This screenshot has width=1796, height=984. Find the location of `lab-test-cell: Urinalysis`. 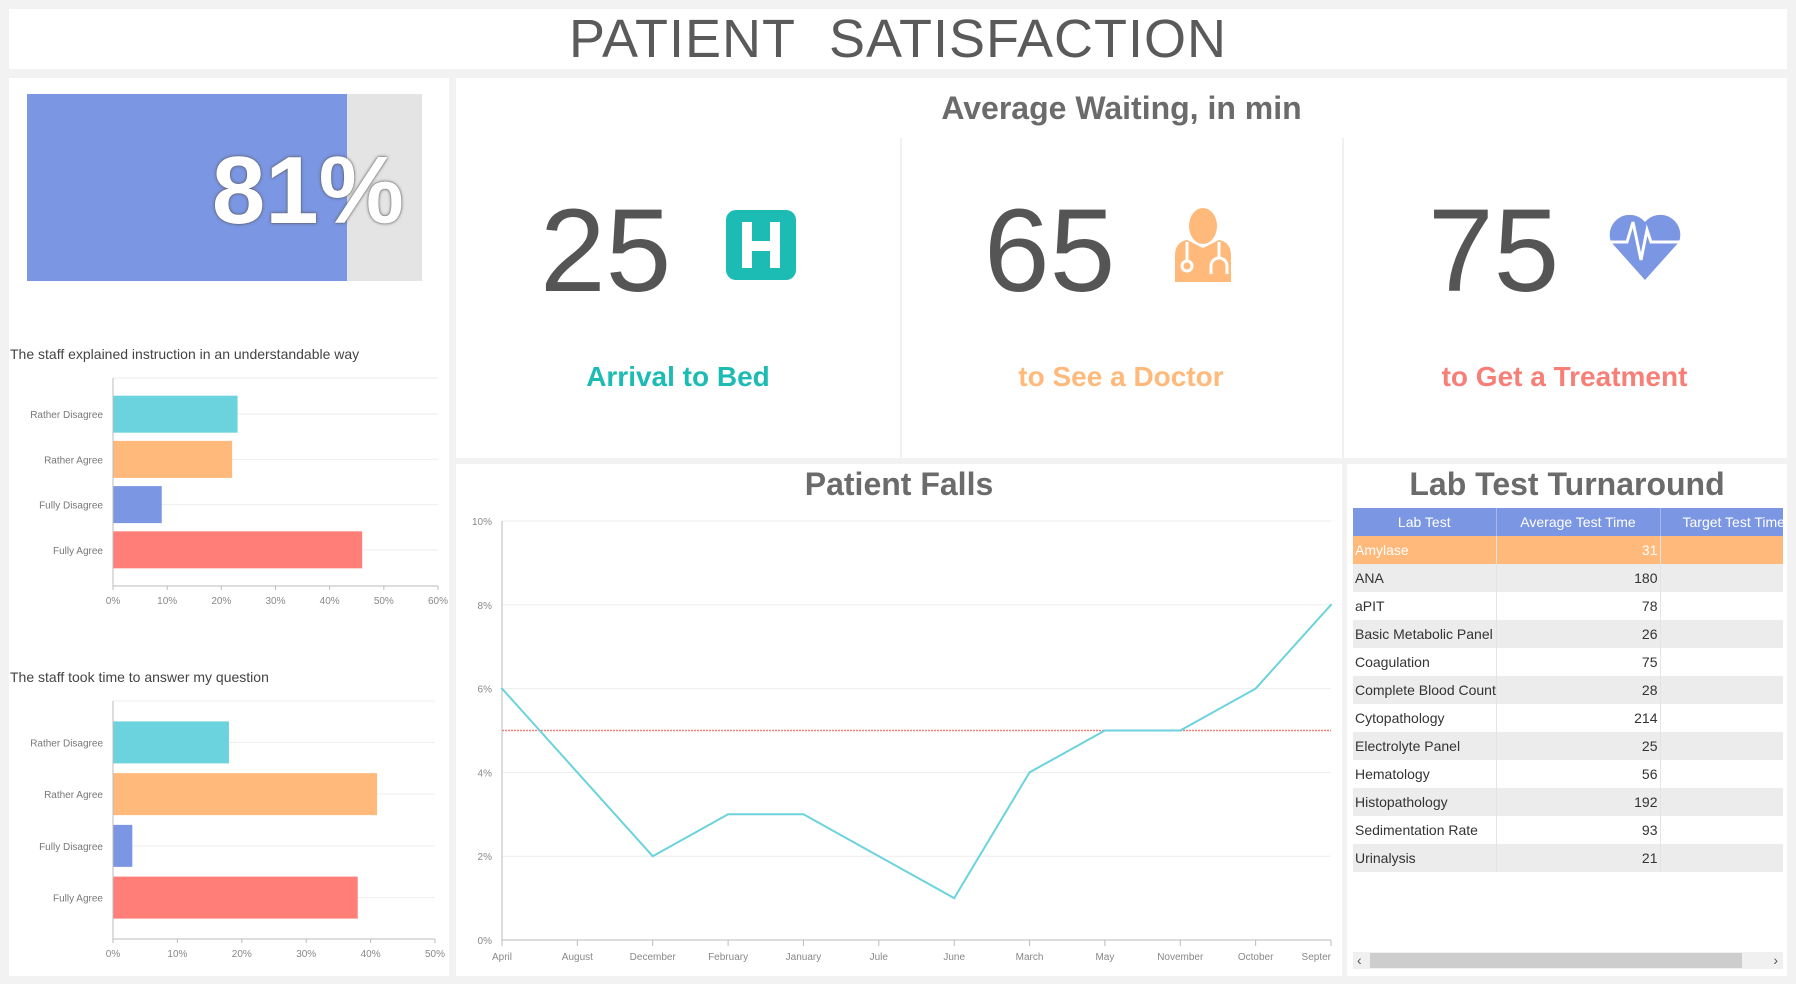

lab-test-cell: Urinalysis is located at coordinates (1425, 858).